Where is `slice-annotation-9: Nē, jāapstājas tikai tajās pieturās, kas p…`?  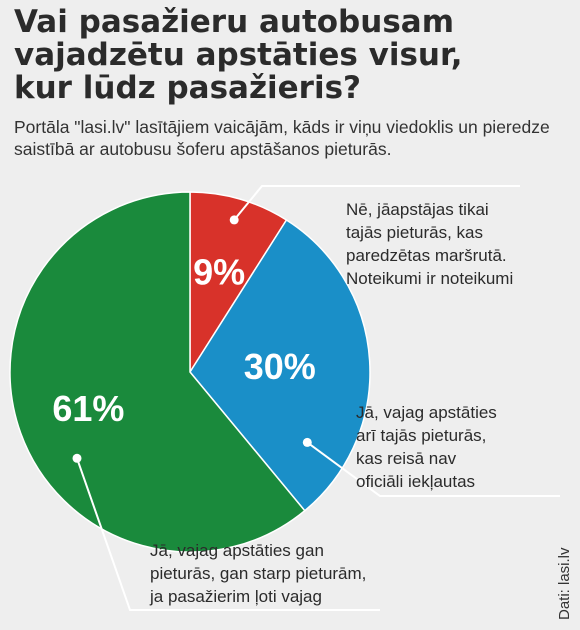 slice-annotation-9: Nē, jāapstājas tikai tajās pieturās, kas p… is located at coordinates (429, 244).